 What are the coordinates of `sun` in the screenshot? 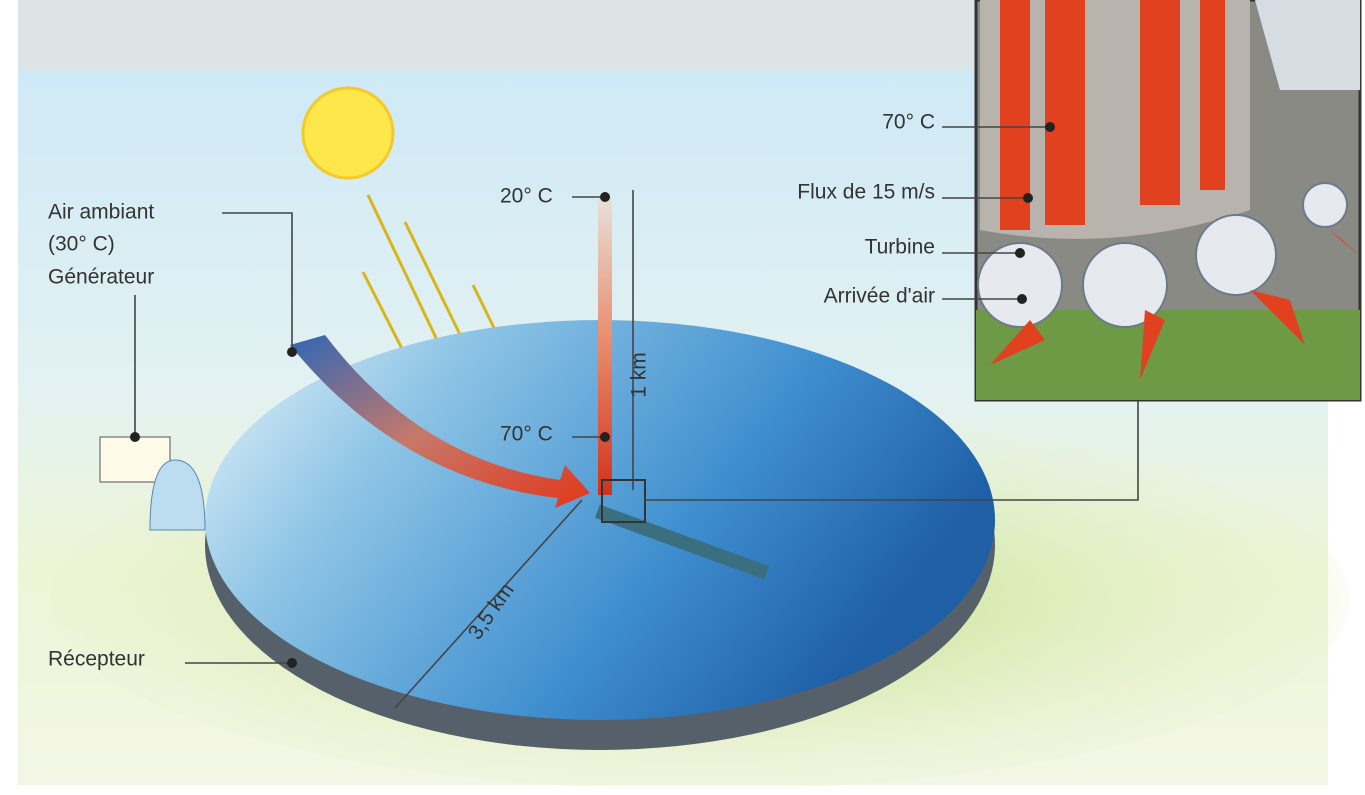 It's located at (348, 133).